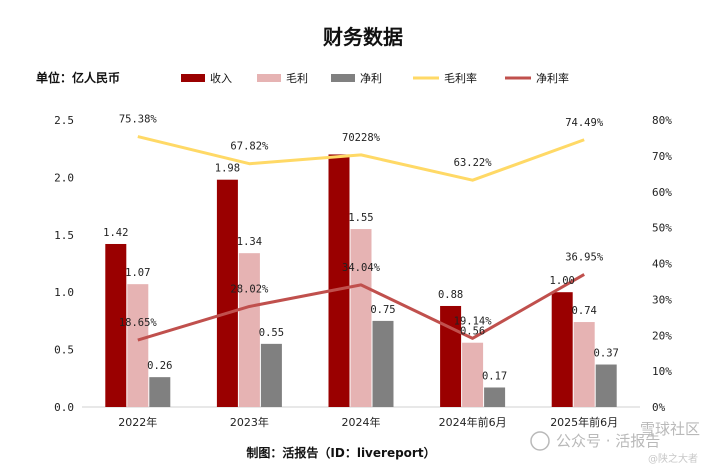 Image resolution: width=727 pixels, height=473 pixels. What do you see at coordinates (363, 37) in the screenshot?
I see `chart-title: 财务数据` at bounding box center [363, 37].